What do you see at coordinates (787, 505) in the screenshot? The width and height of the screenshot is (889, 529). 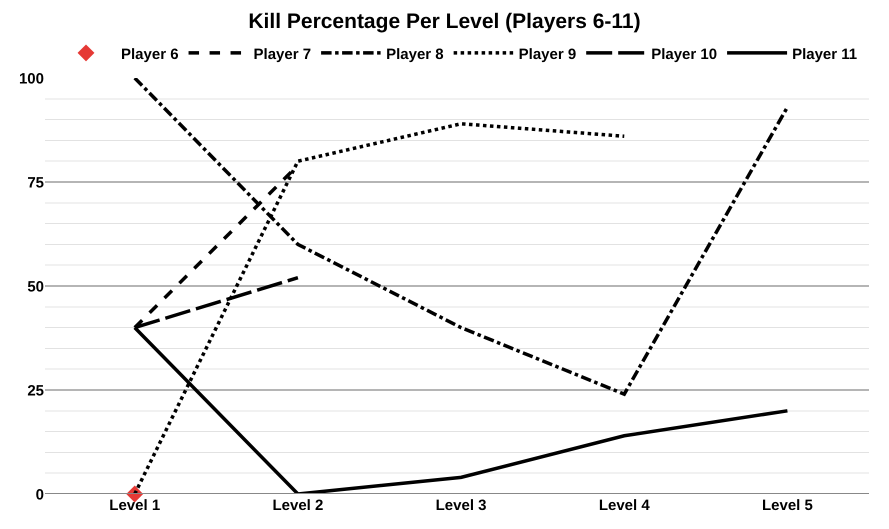 I see `x-tick-label: Level 5` at bounding box center [787, 505].